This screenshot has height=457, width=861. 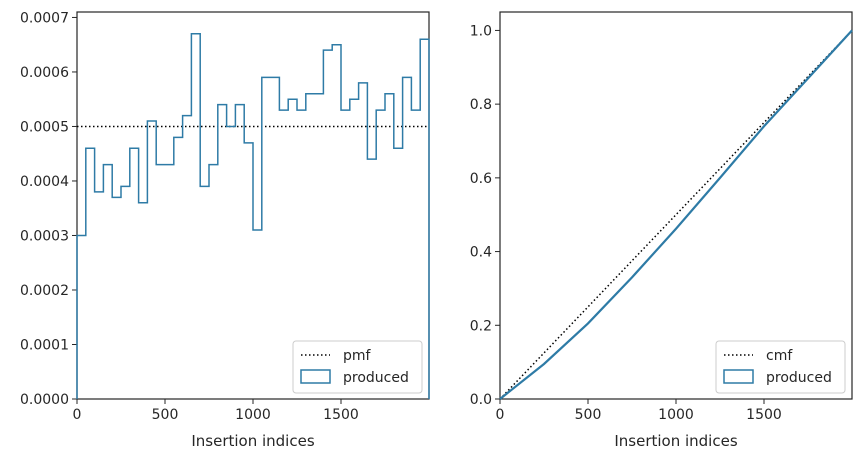 What do you see at coordinates (44, 291) in the screenshot?
I see `y-tick-label: 0.0002` at bounding box center [44, 291].